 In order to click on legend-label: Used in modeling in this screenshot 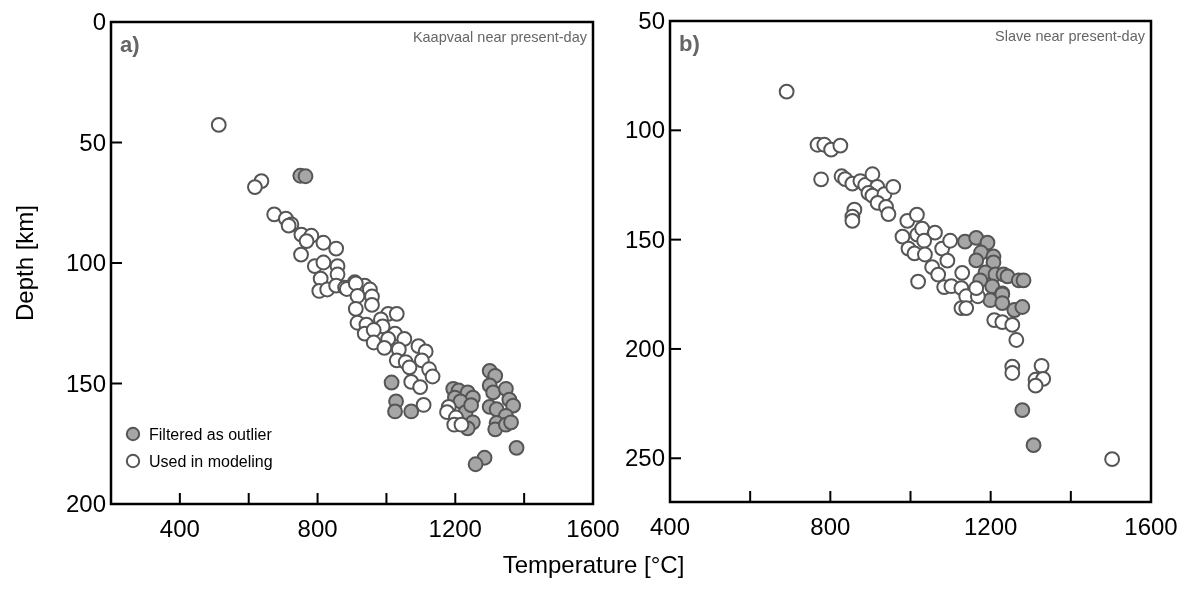, I will do `click(211, 461)`.